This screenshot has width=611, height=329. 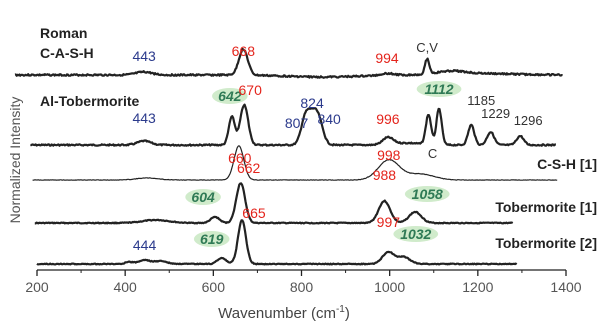 I want to click on x-tick-label: 200, so click(x=37, y=287).